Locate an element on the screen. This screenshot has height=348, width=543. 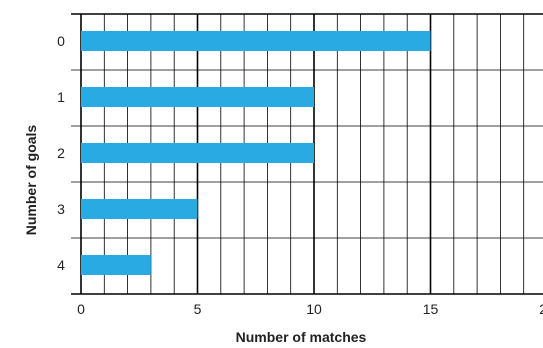
x-tick-label: 0 is located at coordinates (81, 309).